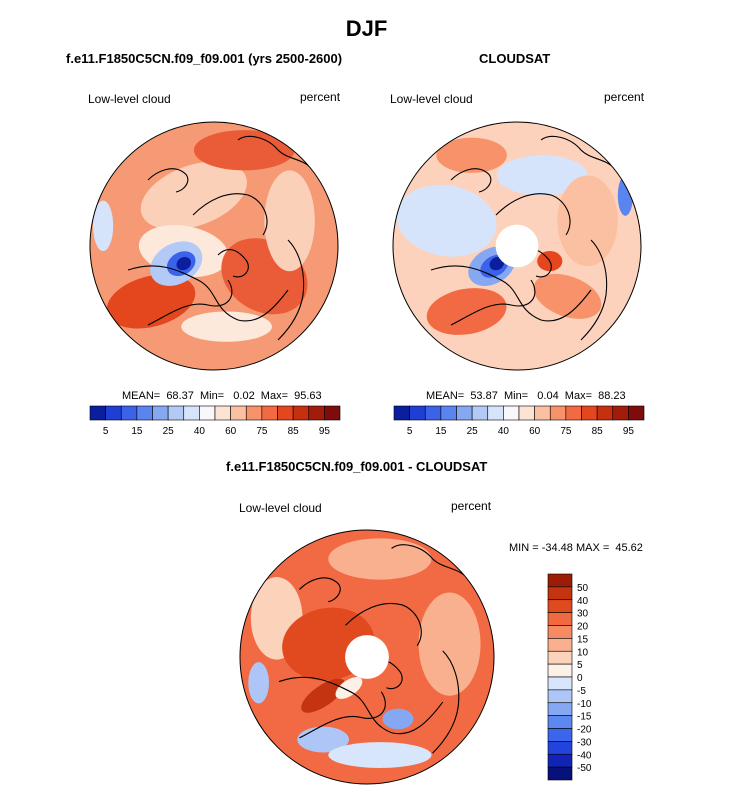 The height and width of the screenshot is (788, 733). I want to click on colorbar-tick-label: -50, so click(584, 768).